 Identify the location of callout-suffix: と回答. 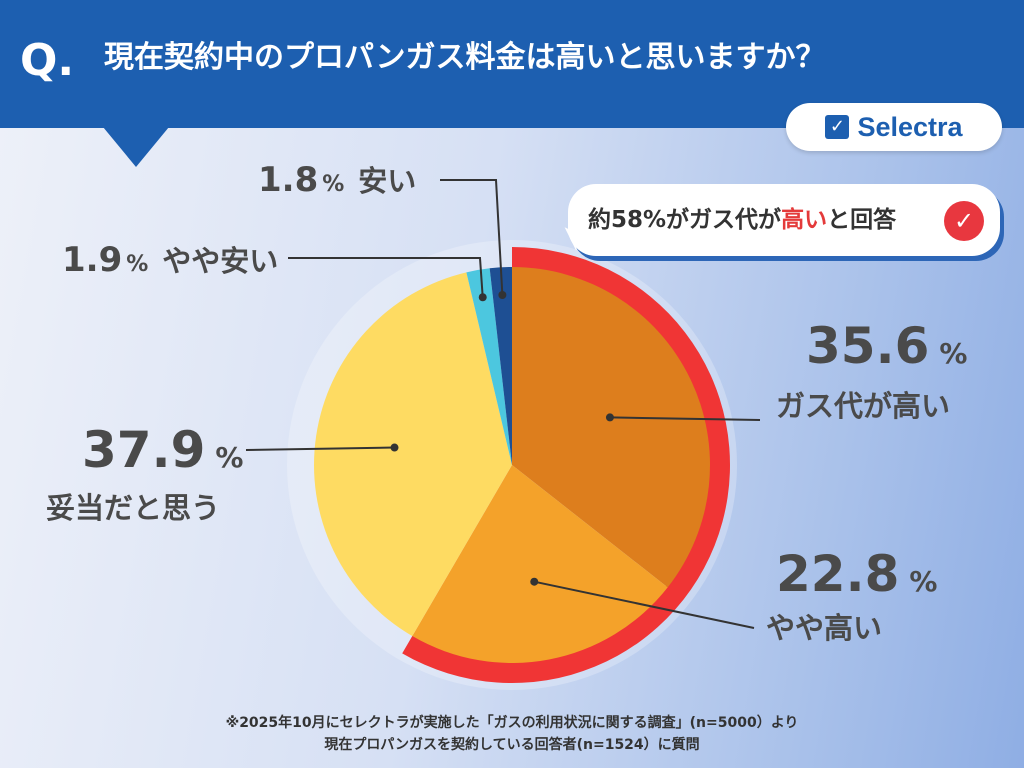
(862, 220).